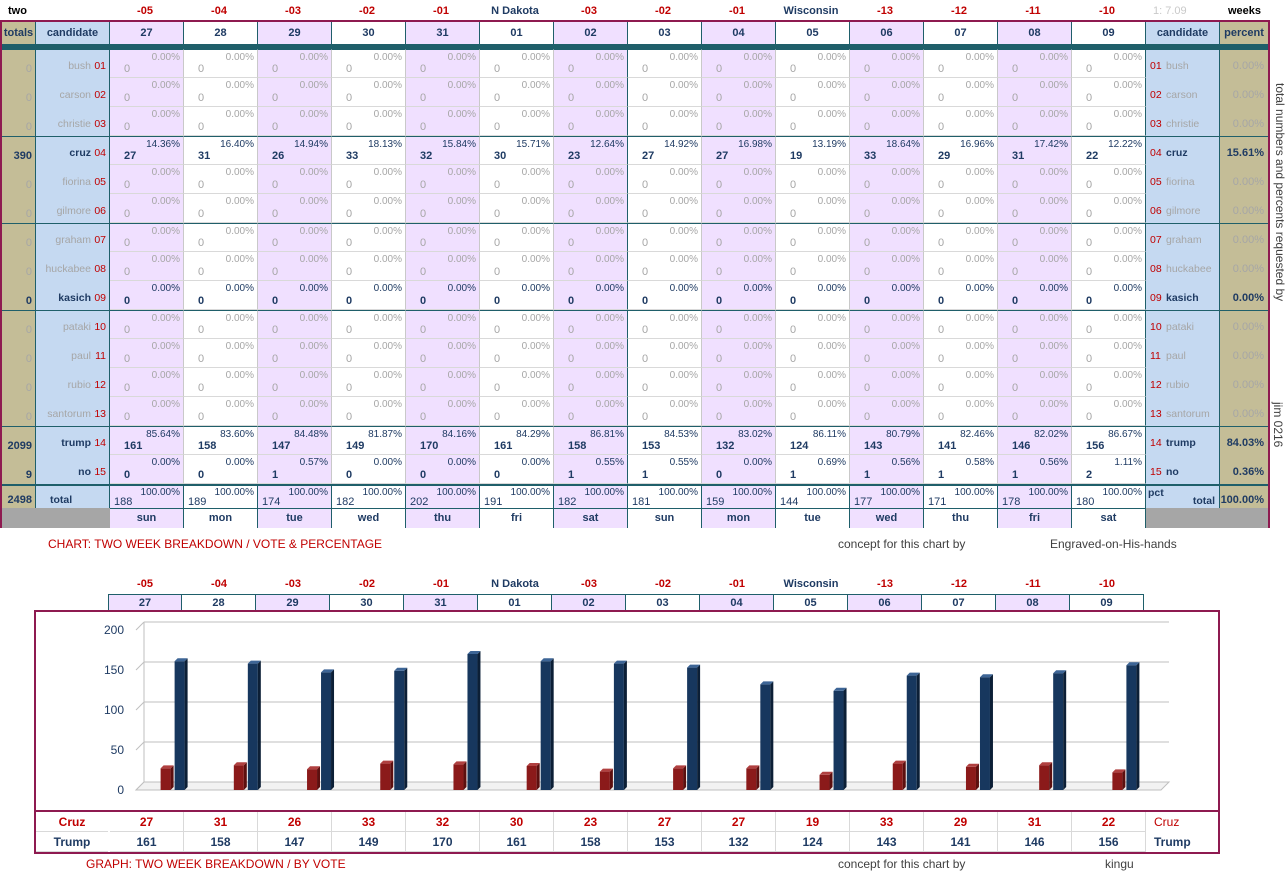 This screenshot has width=1288, height=874. I want to click on graph-date-cell: 02, so click(589, 602).